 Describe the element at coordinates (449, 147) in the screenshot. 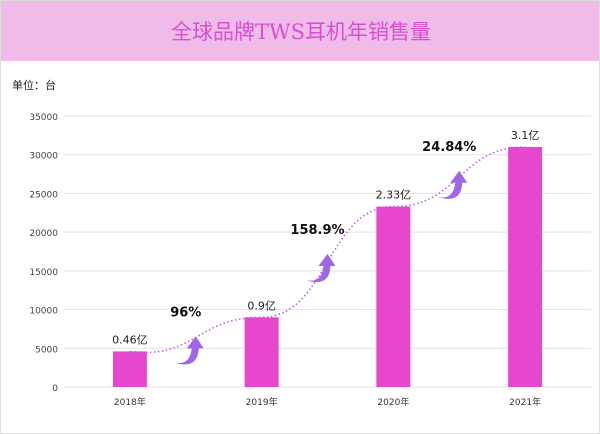

I see `growth-label: 24.84%` at that location.